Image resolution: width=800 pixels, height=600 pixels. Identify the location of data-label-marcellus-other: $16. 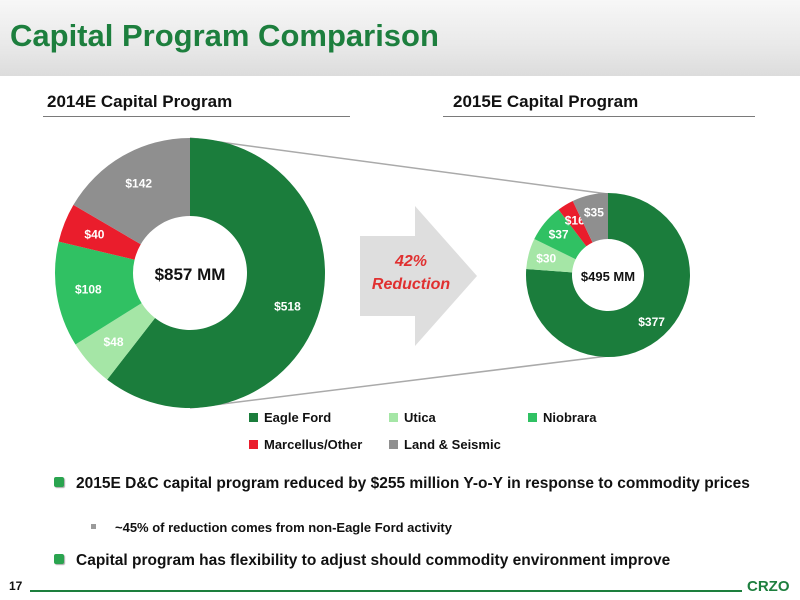
(575, 220).